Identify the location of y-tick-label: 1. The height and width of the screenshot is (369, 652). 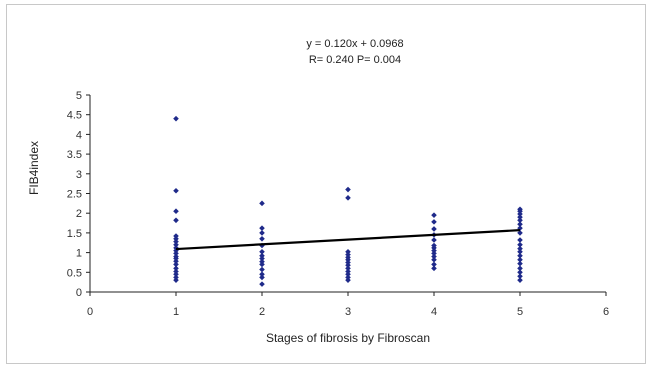
(79, 254).